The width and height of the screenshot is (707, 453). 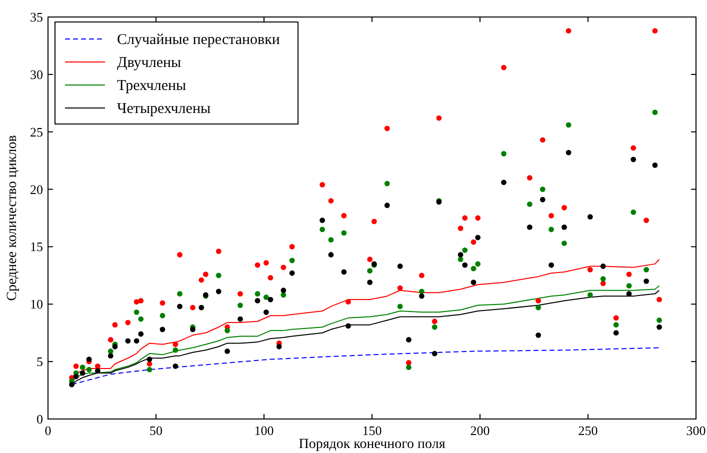 What do you see at coordinates (12, 217) in the screenshot?
I see `y-axis-title: Среднее количество циклов` at bounding box center [12, 217].